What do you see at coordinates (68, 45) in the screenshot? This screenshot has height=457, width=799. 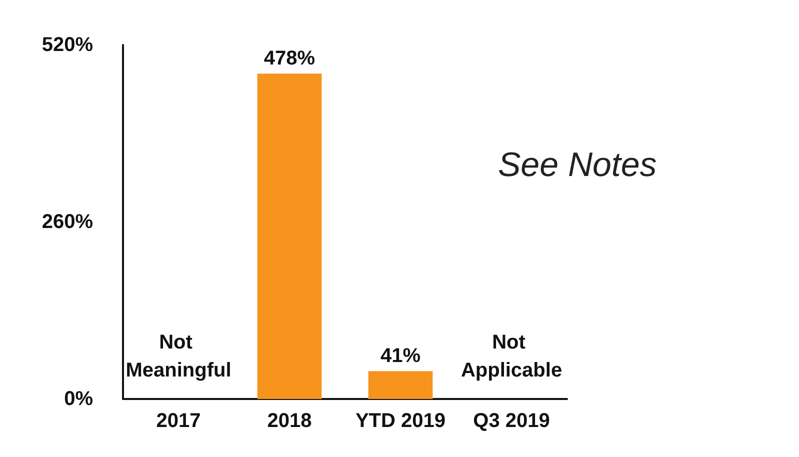 I see `y-tick-label: 520%` at bounding box center [68, 45].